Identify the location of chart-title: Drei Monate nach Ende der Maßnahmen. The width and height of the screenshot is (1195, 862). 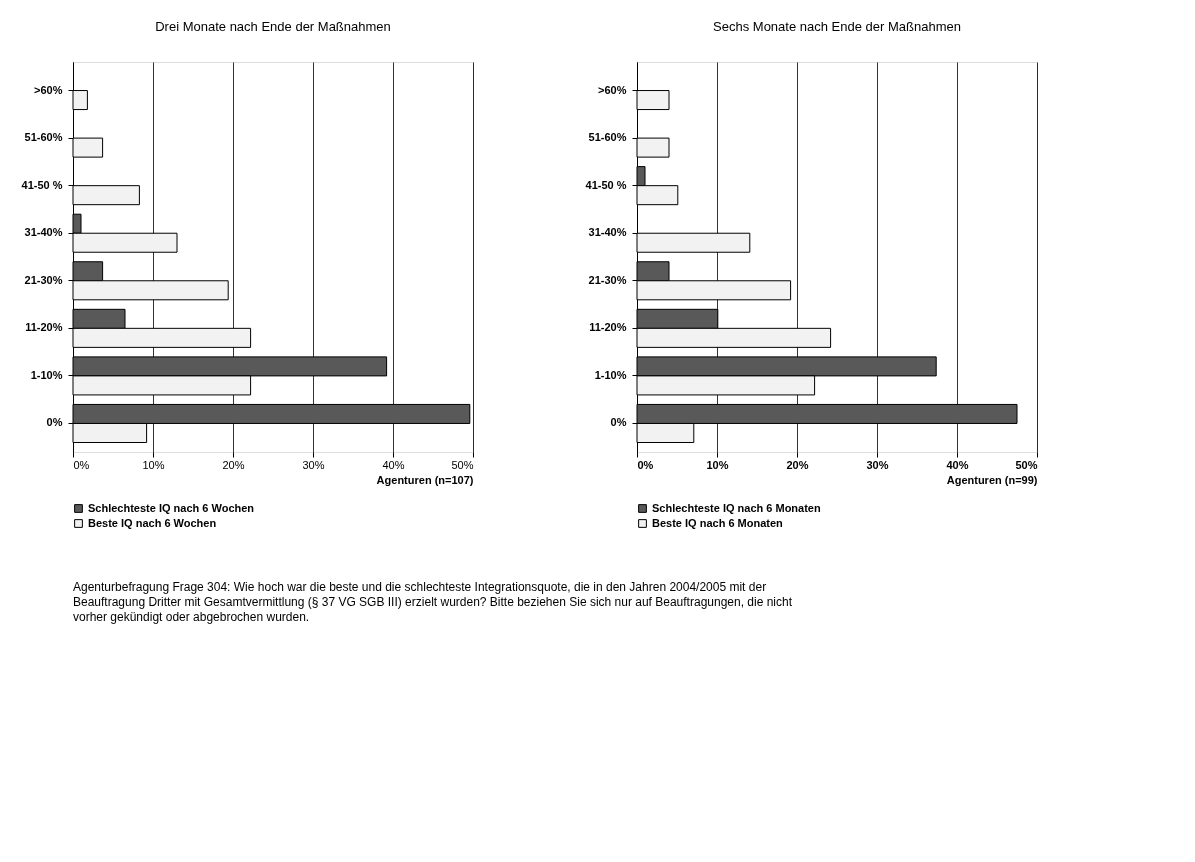
(273, 26).